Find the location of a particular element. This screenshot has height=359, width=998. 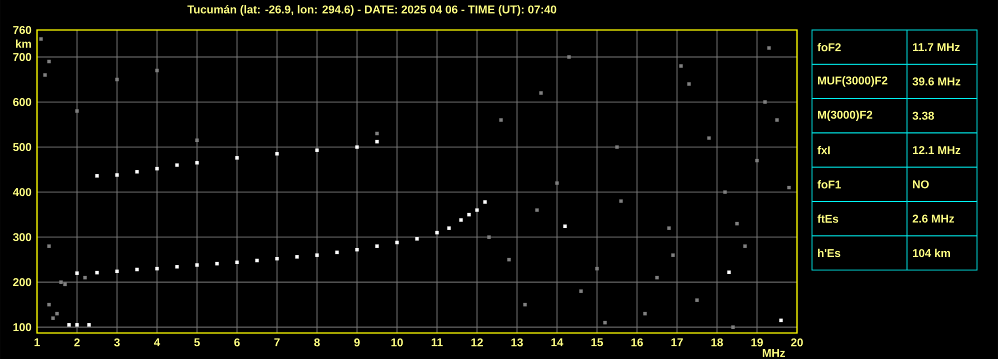

y-tick-label: 600 is located at coordinates (22, 102).